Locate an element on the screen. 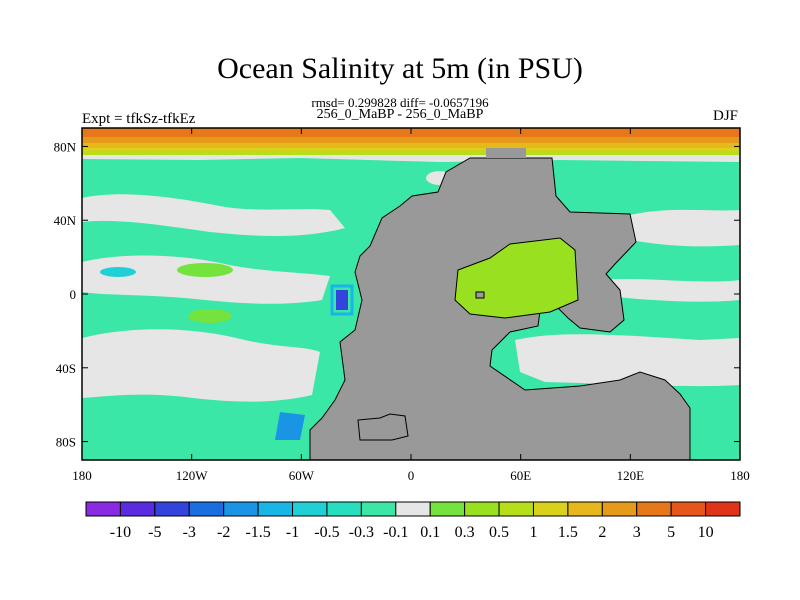 This screenshot has height=600, width=800. atlantic-negative-patch is located at coordinates (342, 300).